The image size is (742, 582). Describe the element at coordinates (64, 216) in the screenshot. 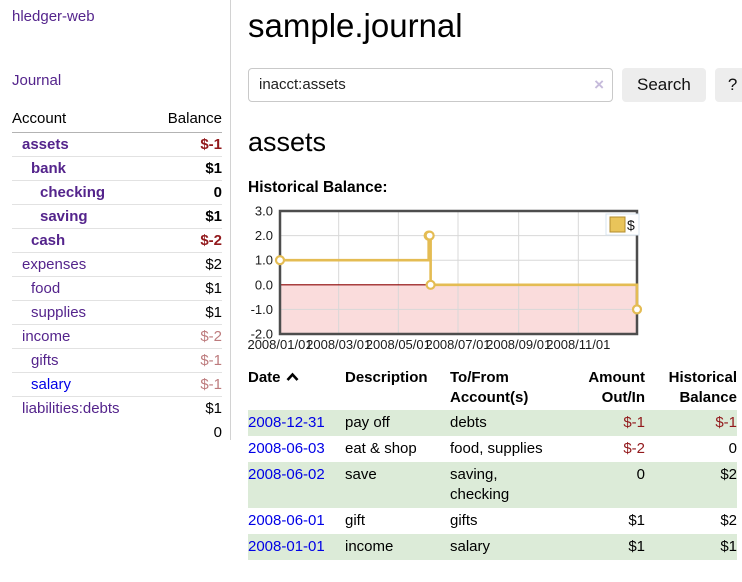

I see `account-link: saving` at that location.